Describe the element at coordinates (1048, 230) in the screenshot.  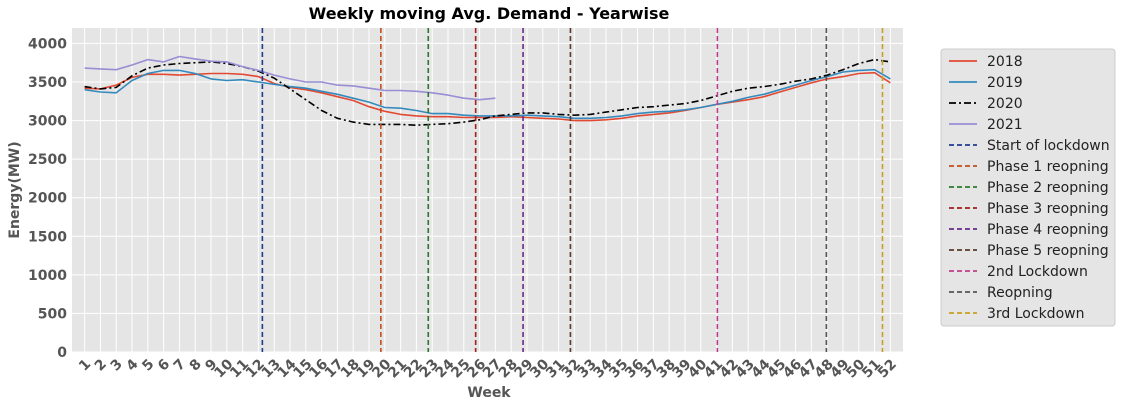
I see `legend-label-phase-4-reopning: Phase 4 reopning` at that location.